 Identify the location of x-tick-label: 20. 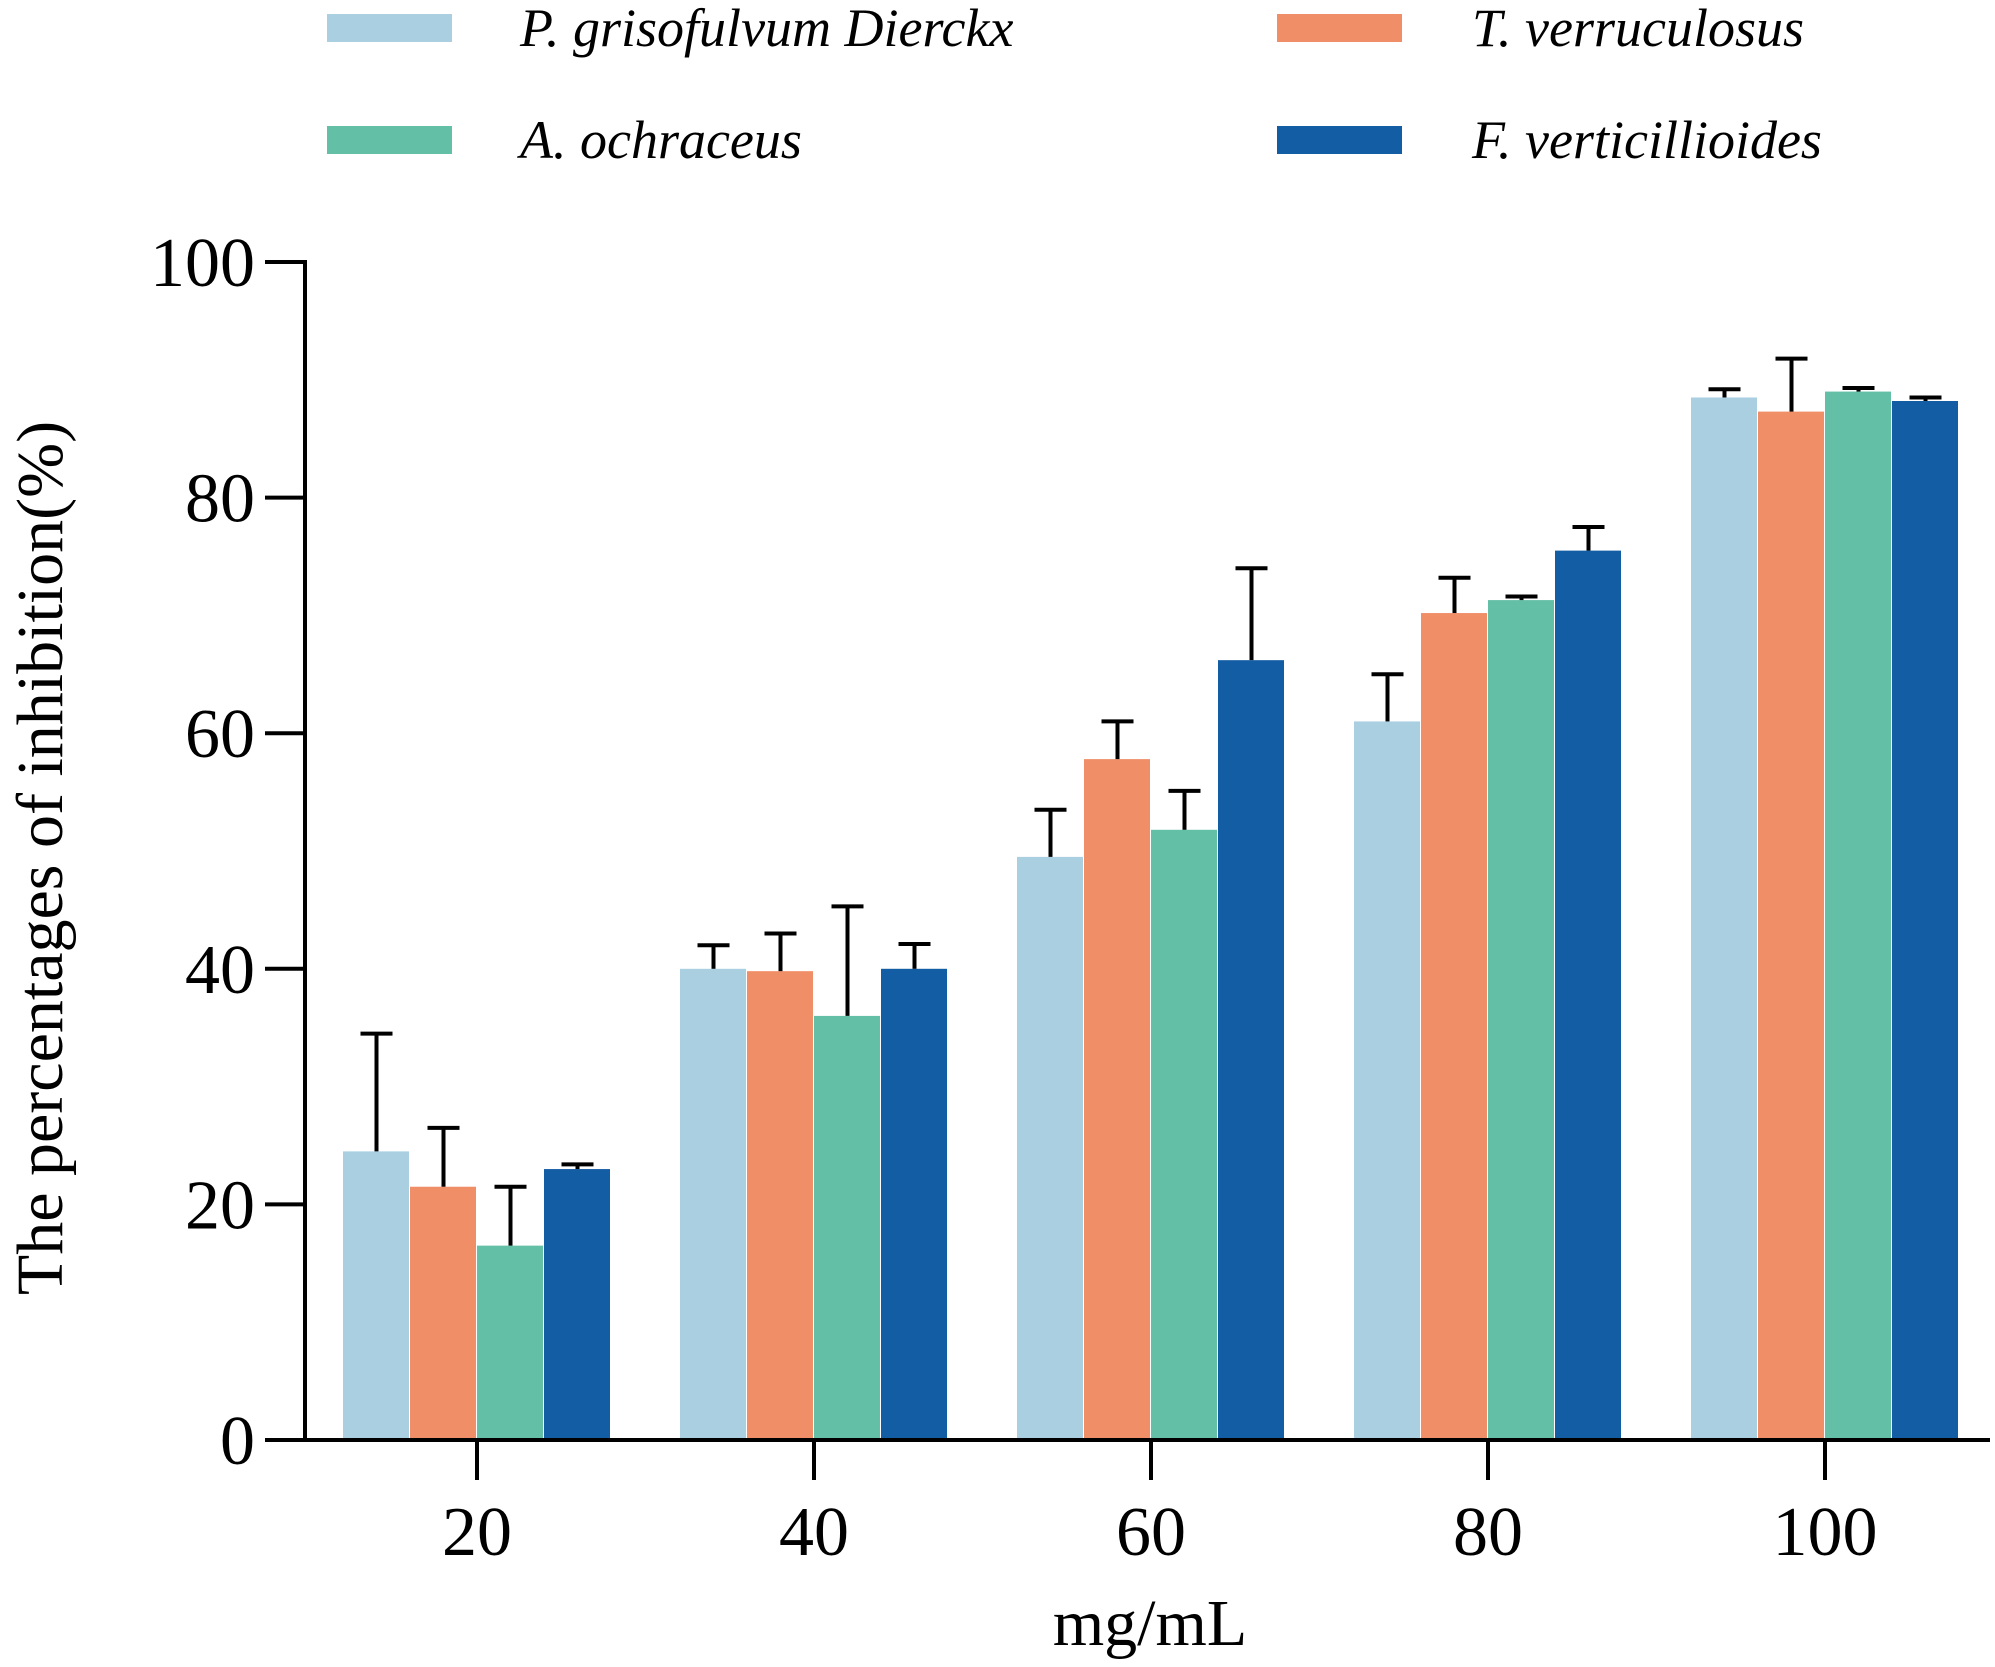
(477, 1532).